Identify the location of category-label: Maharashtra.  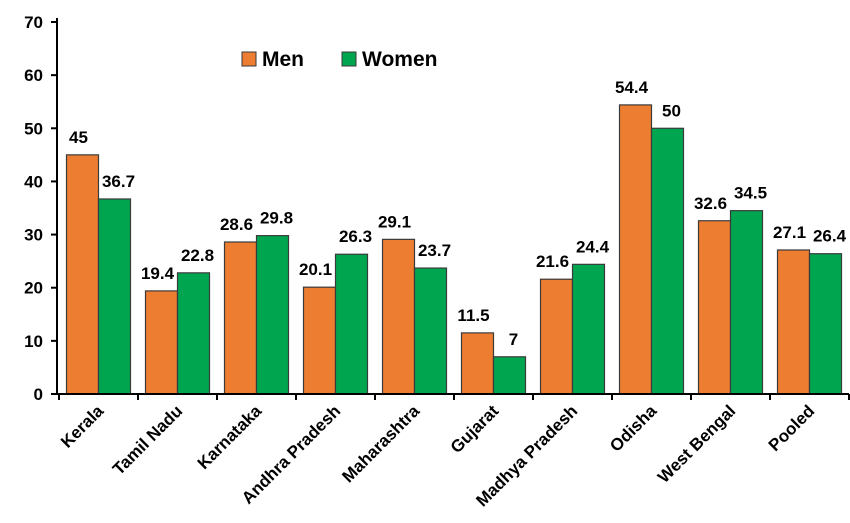
(380, 443).